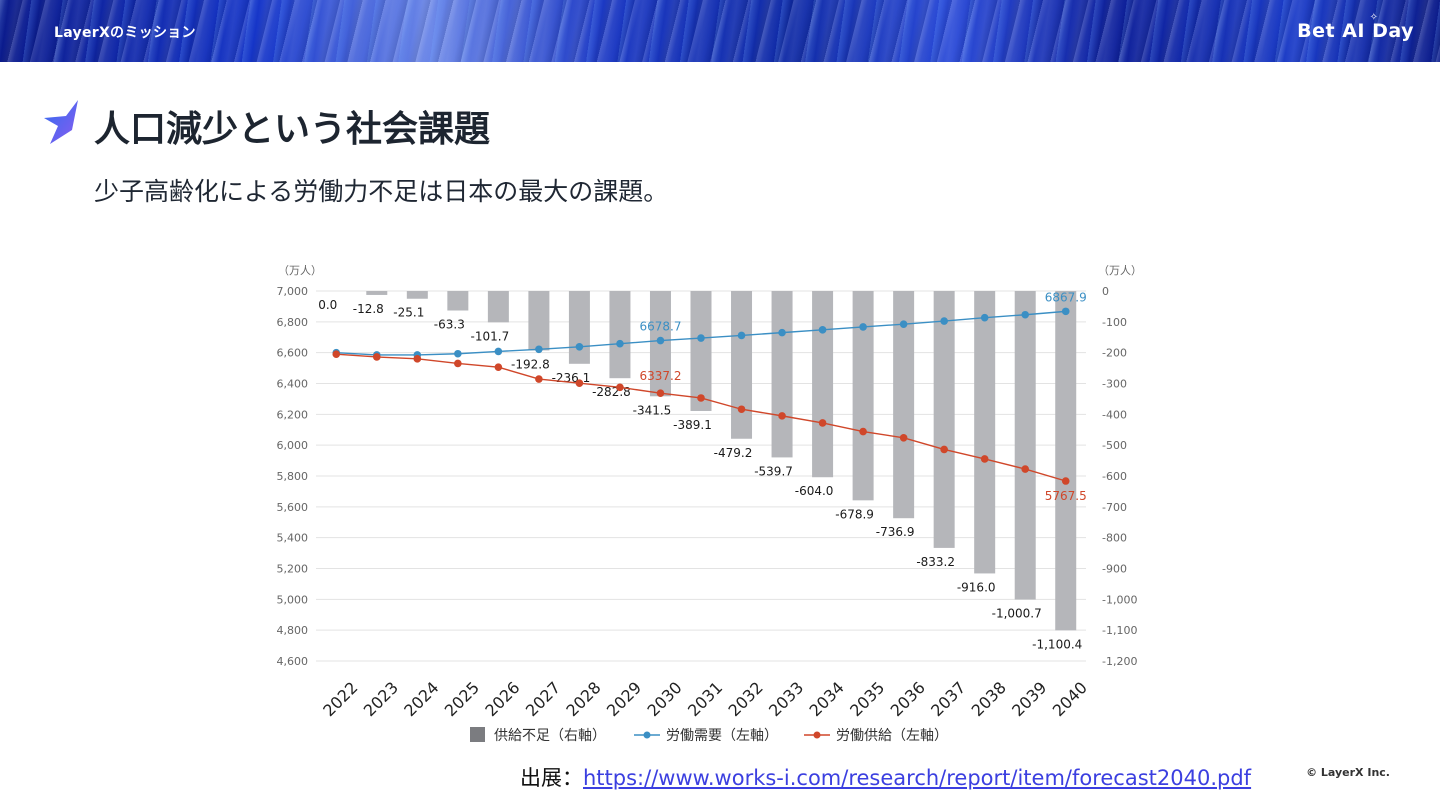  Describe the element at coordinates (722, 736) in the screenshot. I see `legend-label: 労働需要（左軸）` at that location.